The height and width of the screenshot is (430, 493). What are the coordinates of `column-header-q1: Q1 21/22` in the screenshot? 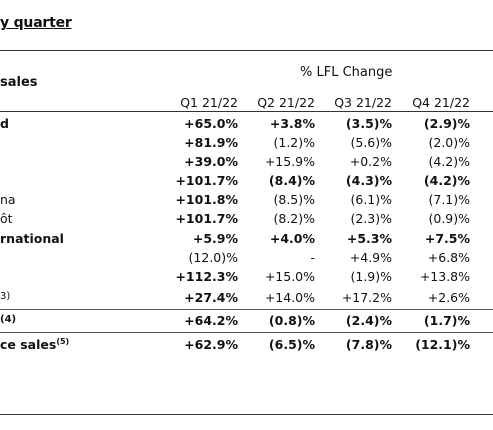 It's located at (209, 102).